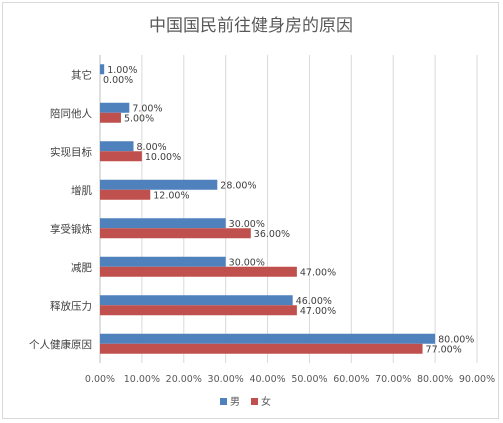  I want to click on category-label: 释放压力, so click(71, 305).